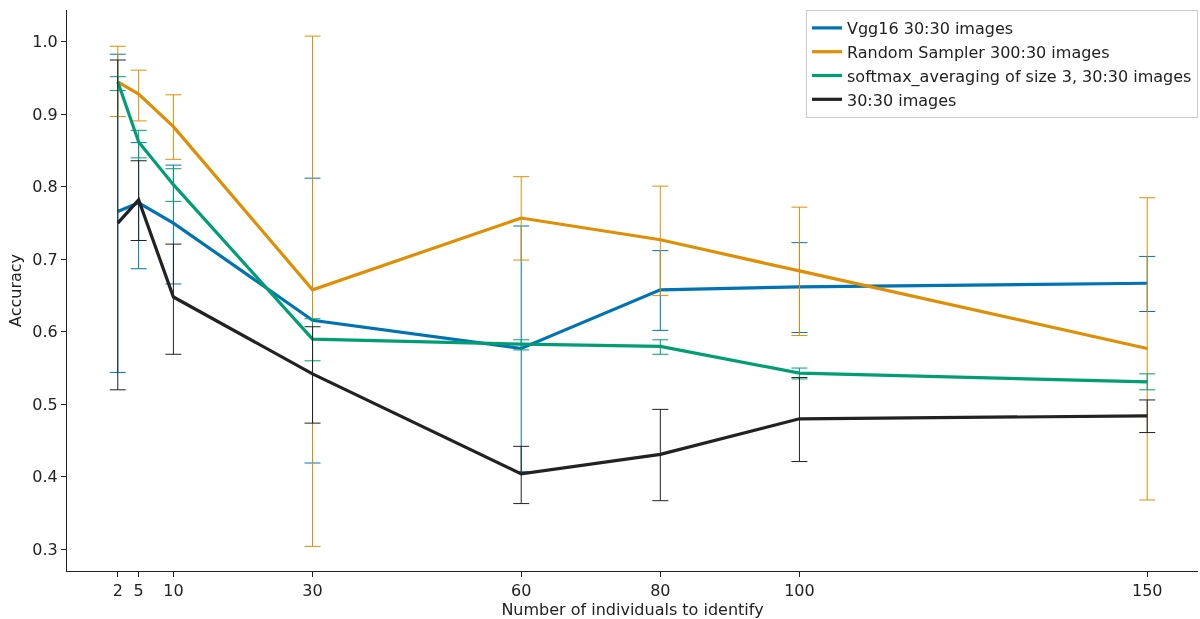  I want to click on x-axis-title: Number of individuals to identify, so click(632, 609).